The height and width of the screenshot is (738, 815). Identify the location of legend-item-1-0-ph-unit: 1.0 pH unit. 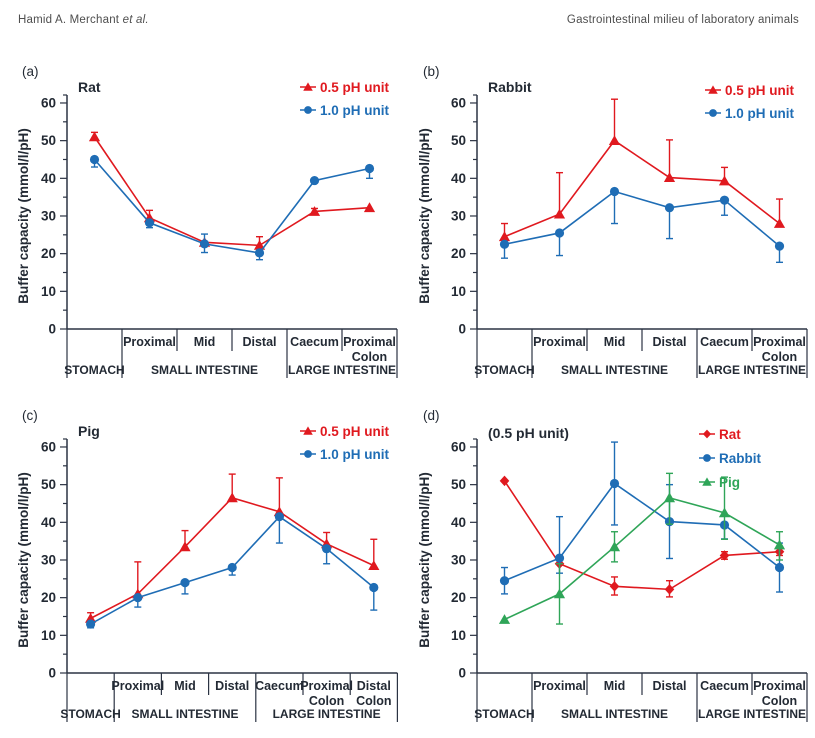
(345, 110).